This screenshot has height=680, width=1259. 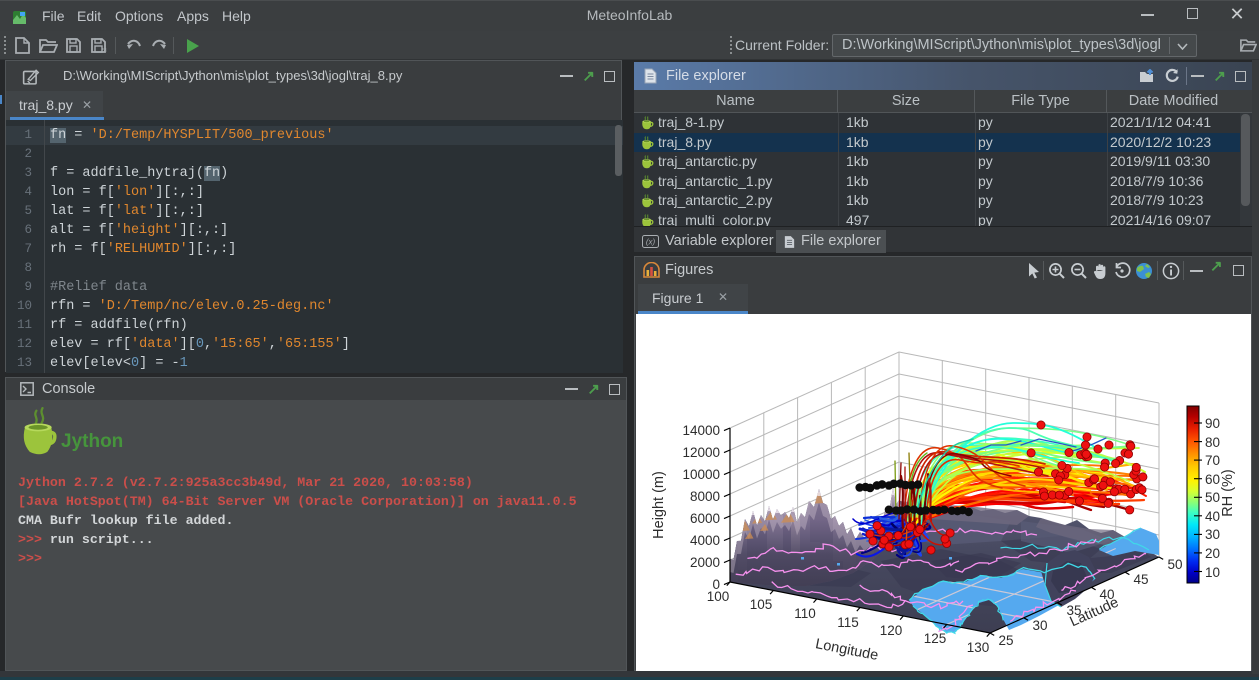 What do you see at coordinates (1212, 423) in the screenshot?
I see `svg-text: 90` at bounding box center [1212, 423].